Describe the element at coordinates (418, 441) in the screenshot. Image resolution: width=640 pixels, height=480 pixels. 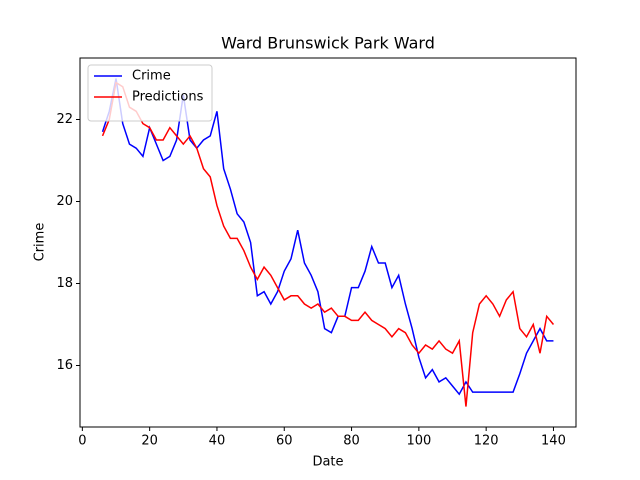
I see `x-tick-label: 100` at that location.